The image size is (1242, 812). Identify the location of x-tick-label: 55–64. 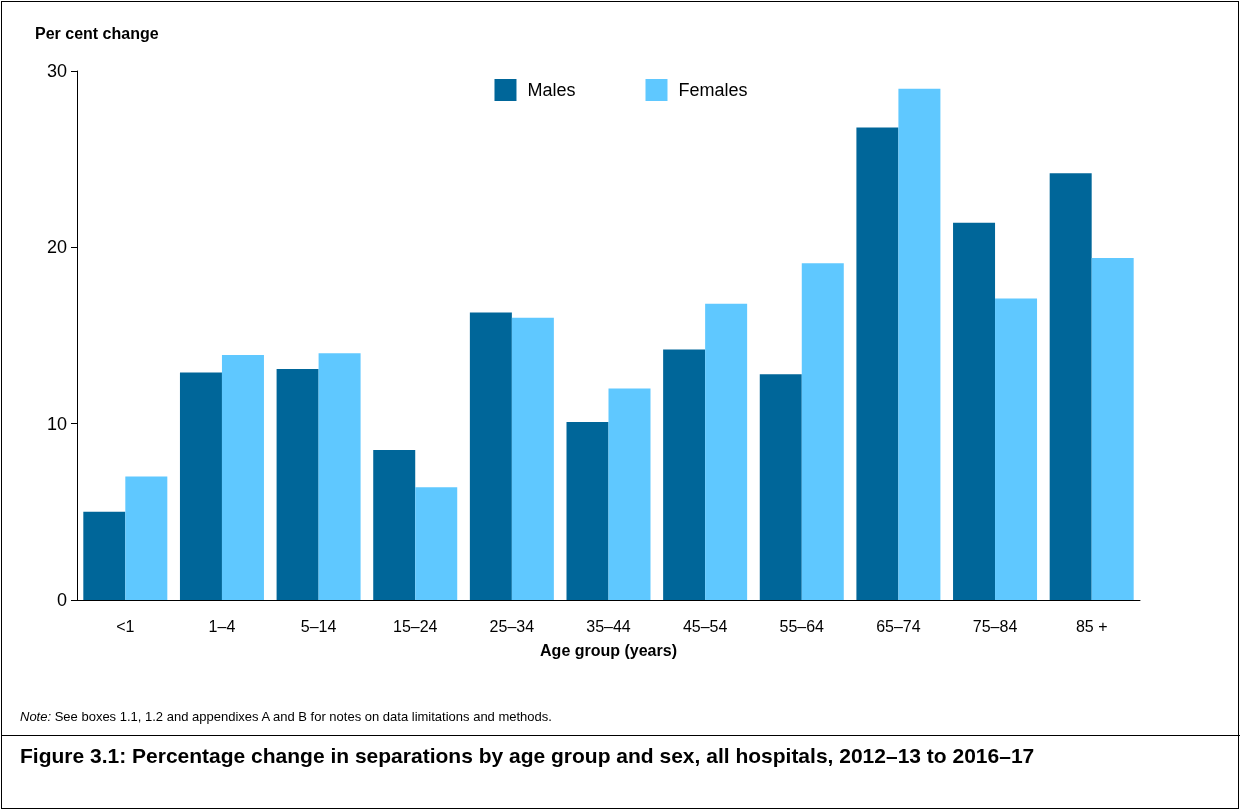
(802, 626).